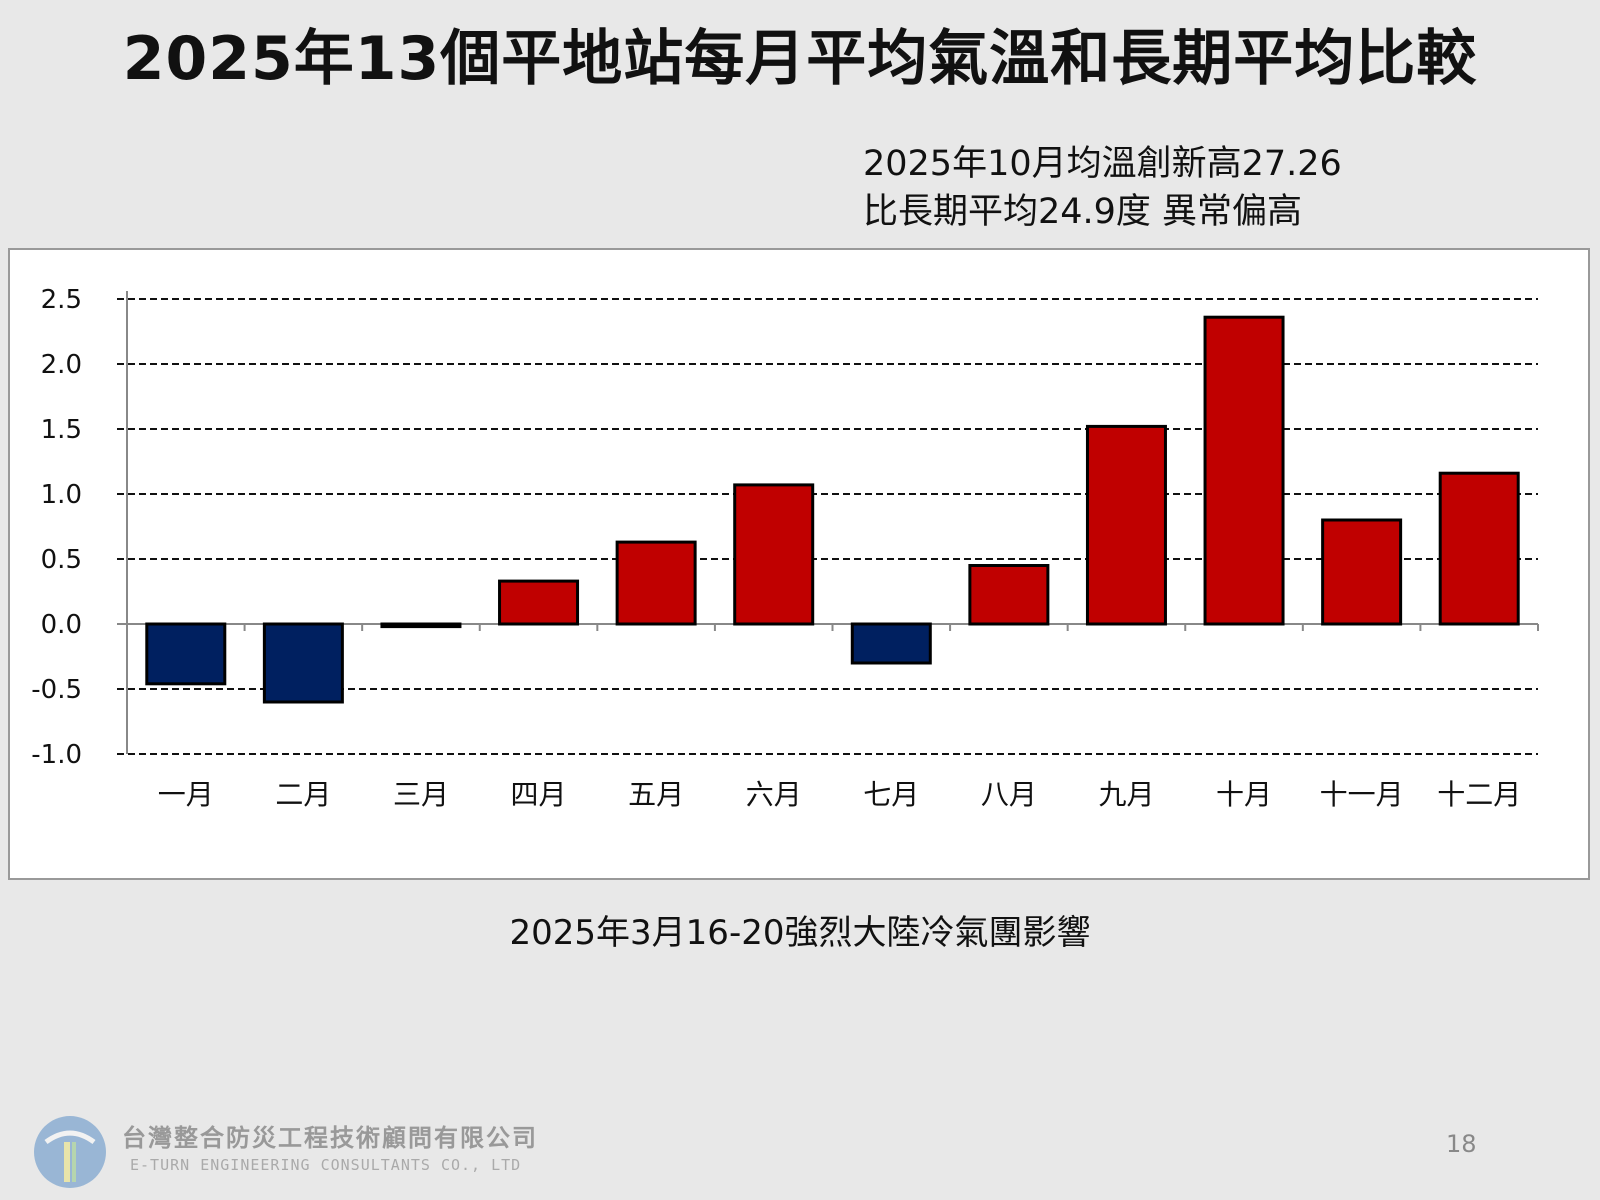 The image size is (1600, 1200). I want to click on y-tick-label: 2.0, so click(61, 365).